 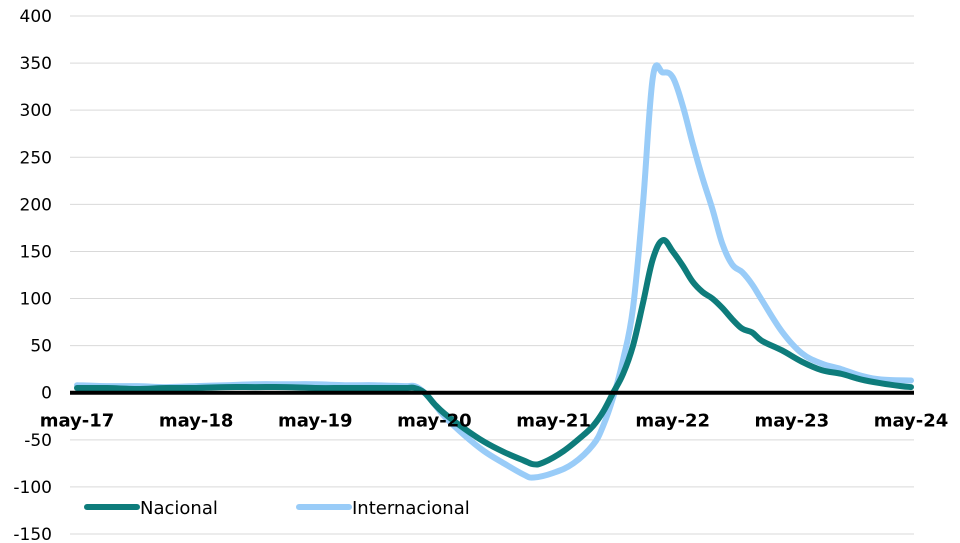 What do you see at coordinates (77, 421) in the screenshot?
I see `x-tick-label: may-17` at bounding box center [77, 421].